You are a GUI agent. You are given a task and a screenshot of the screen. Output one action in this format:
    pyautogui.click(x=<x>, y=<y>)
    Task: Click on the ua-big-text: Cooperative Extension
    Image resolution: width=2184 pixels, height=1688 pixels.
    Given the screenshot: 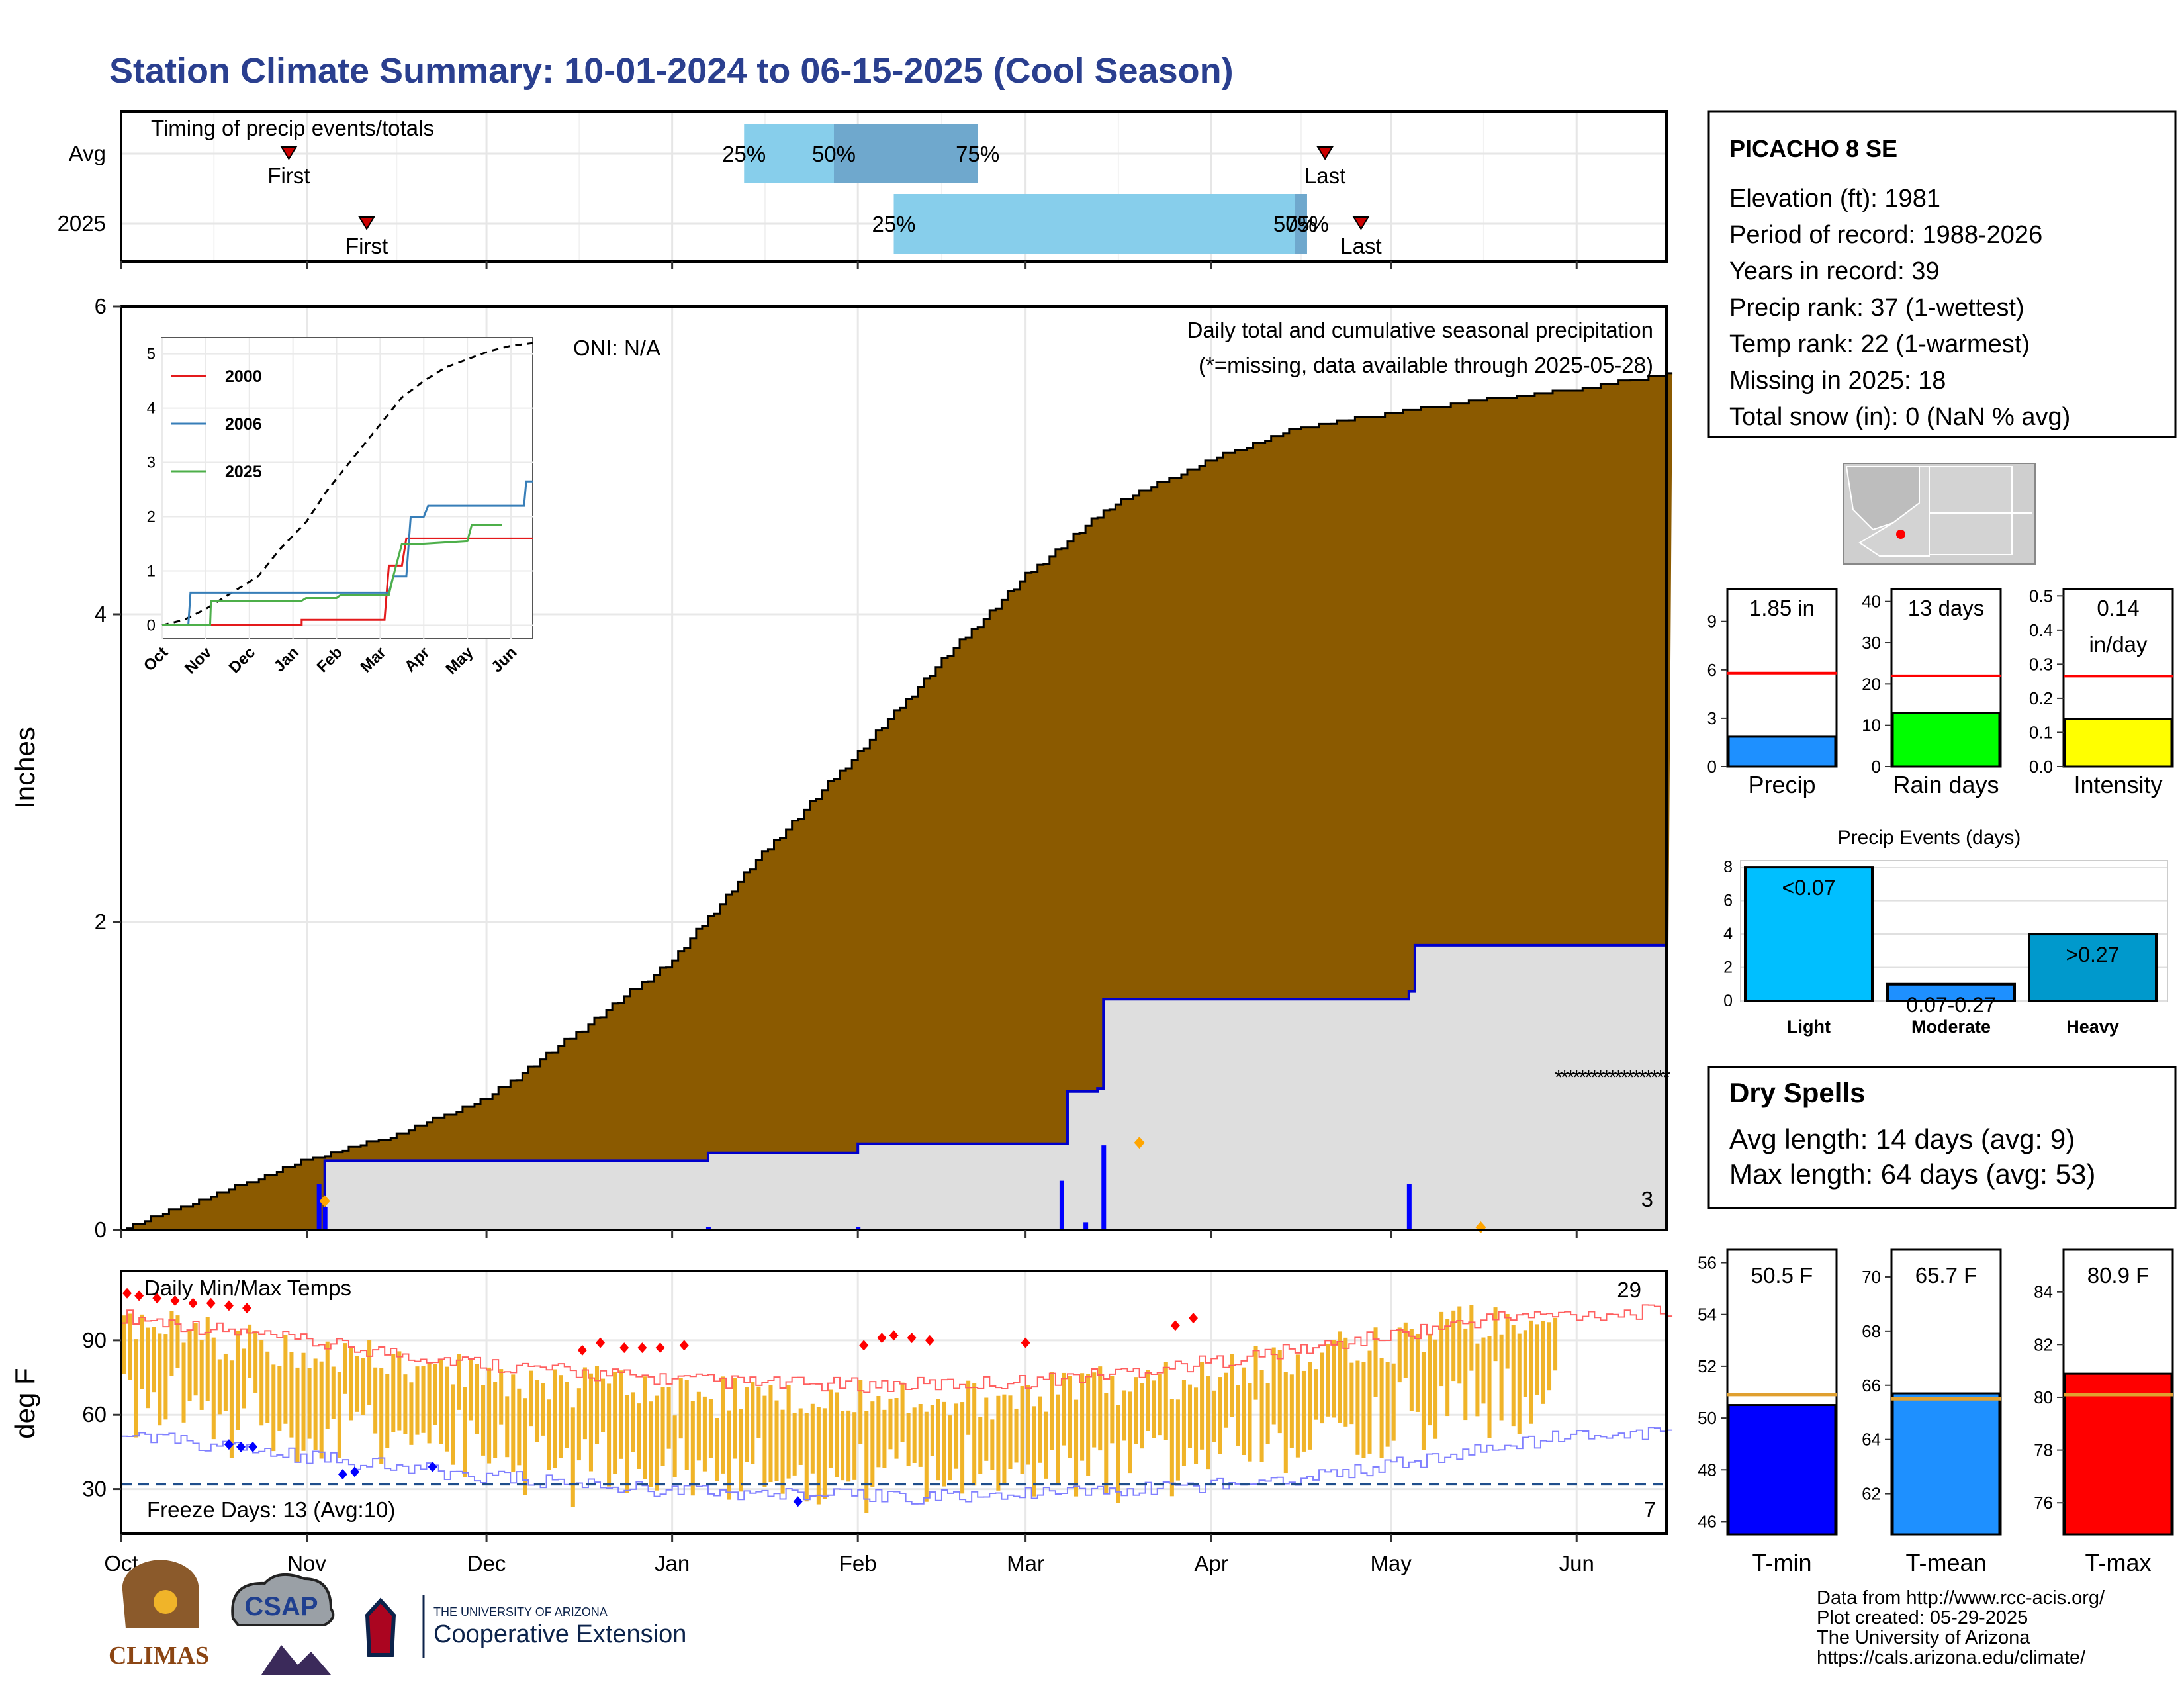 What is the action you would take?
    pyautogui.click(x=559, y=1634)
    